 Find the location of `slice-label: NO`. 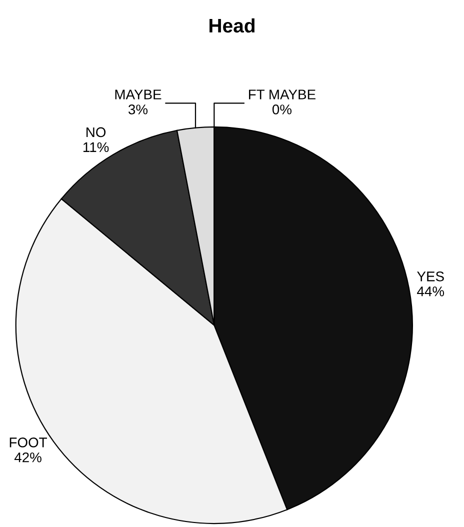

slice-label: NO is located at coordinates (96, 132).